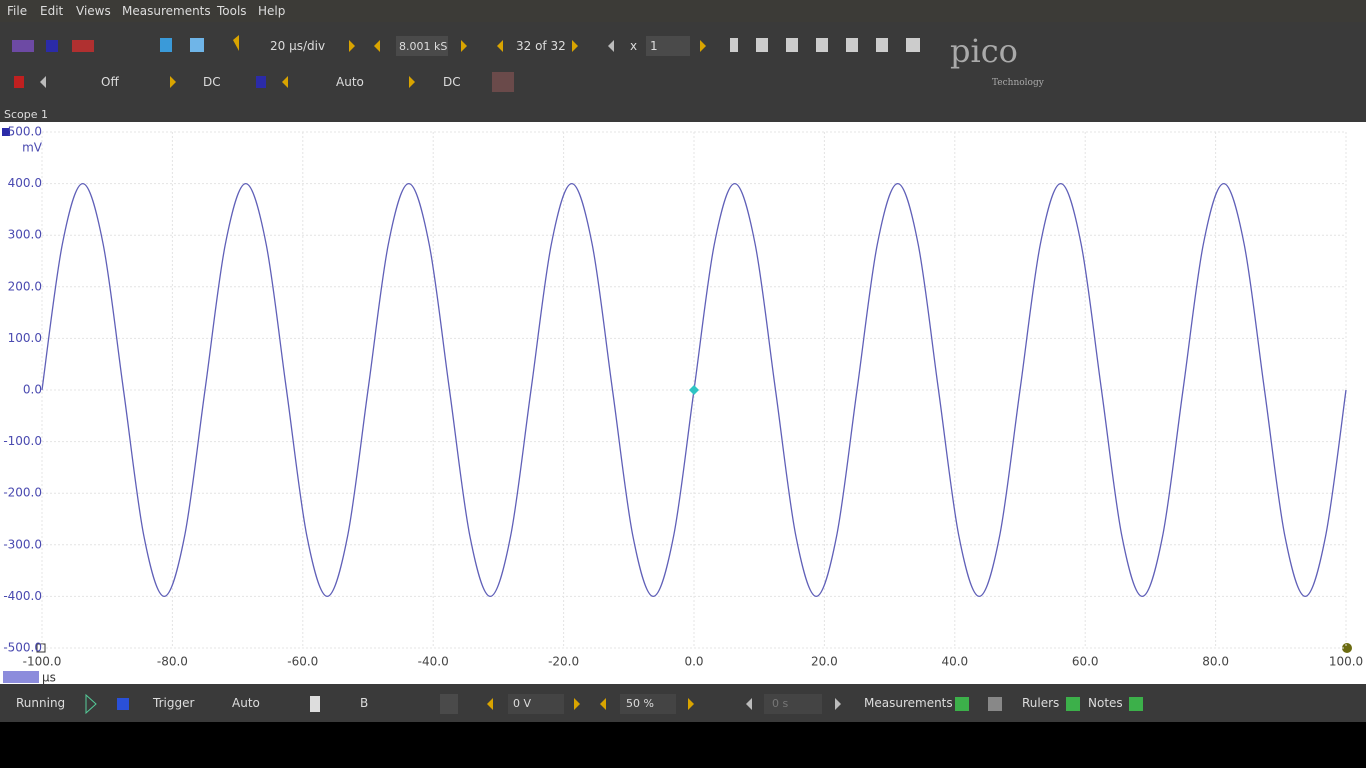  I want to click on zoom-label: x, so click(634, 46).